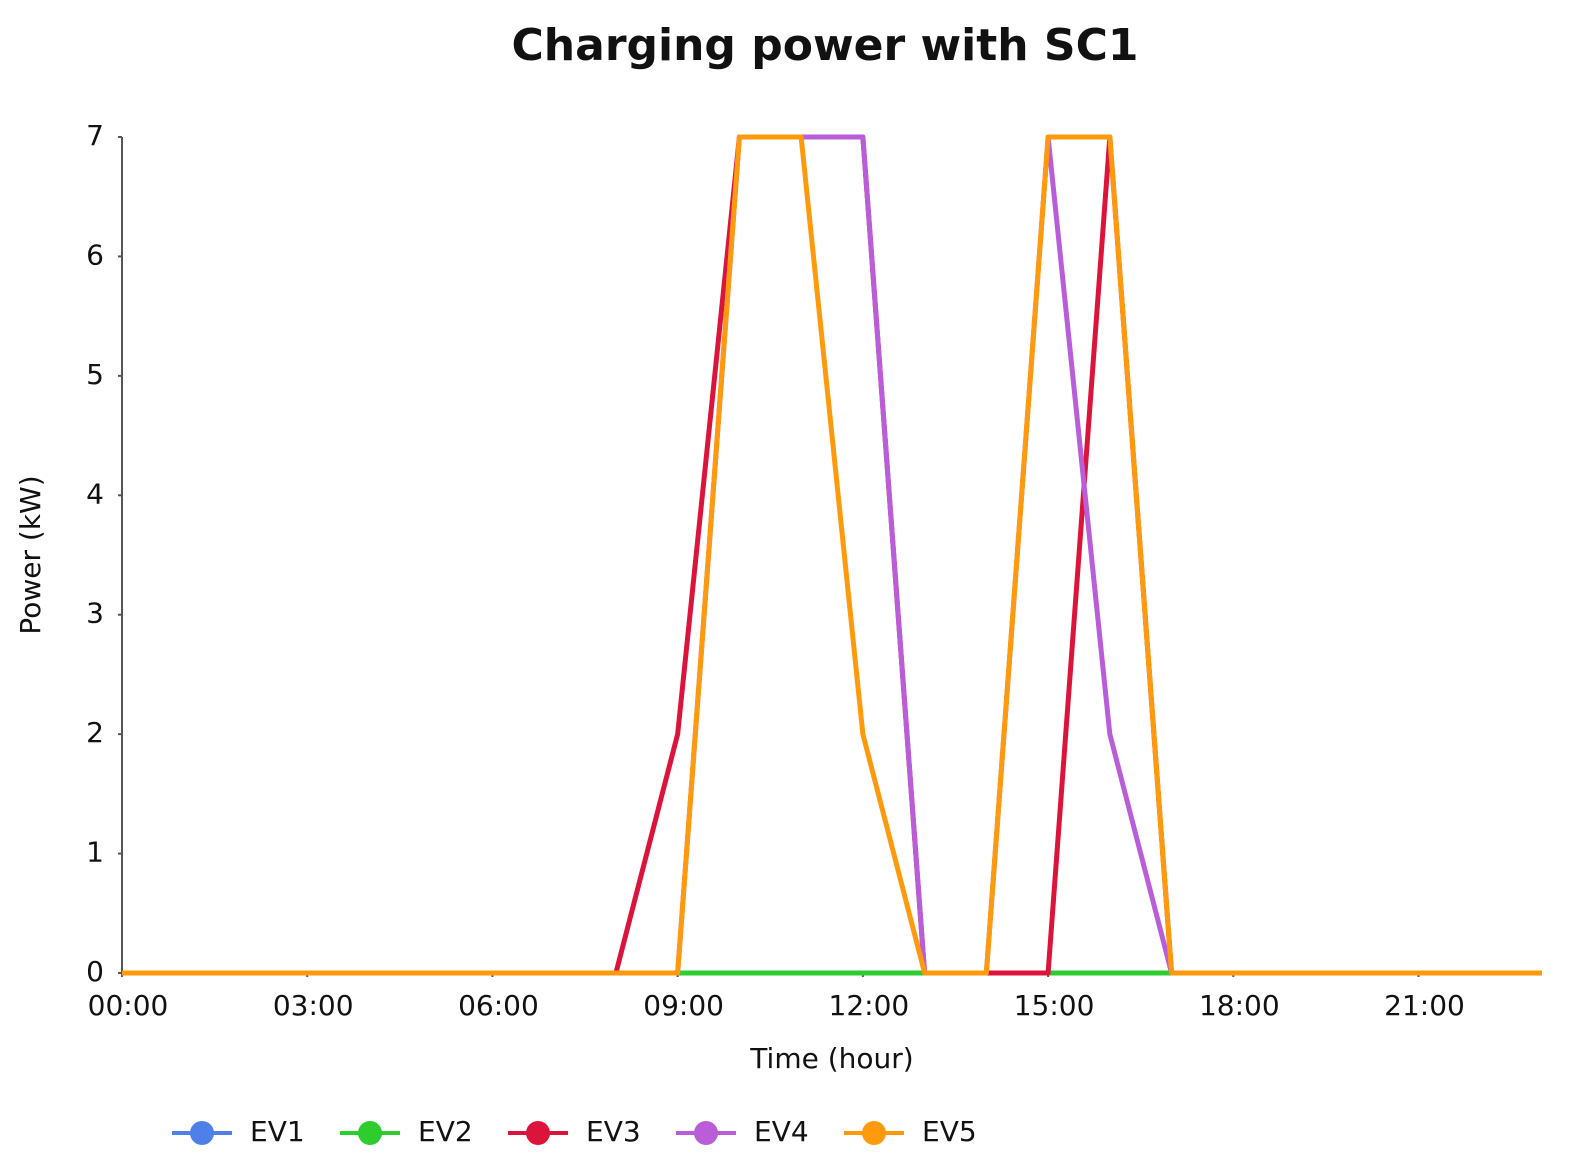 This screenshot has height=1175, width=1580. I want to click on y-tick-label: 4, so click(95, 493).